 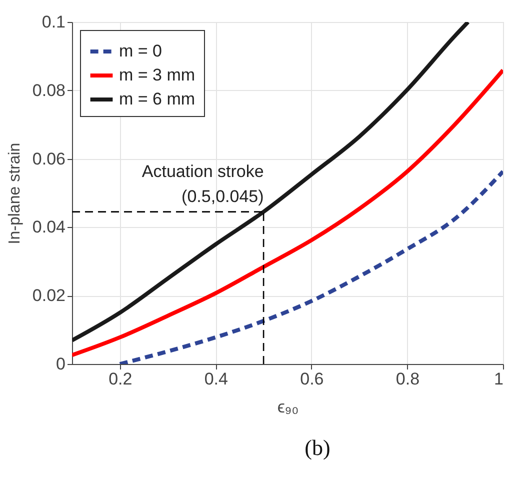 What do you see at coordinates (216, 379) in the screenshot?
I see `x-tick-label: 0.4` at bounding box center [216, 379].